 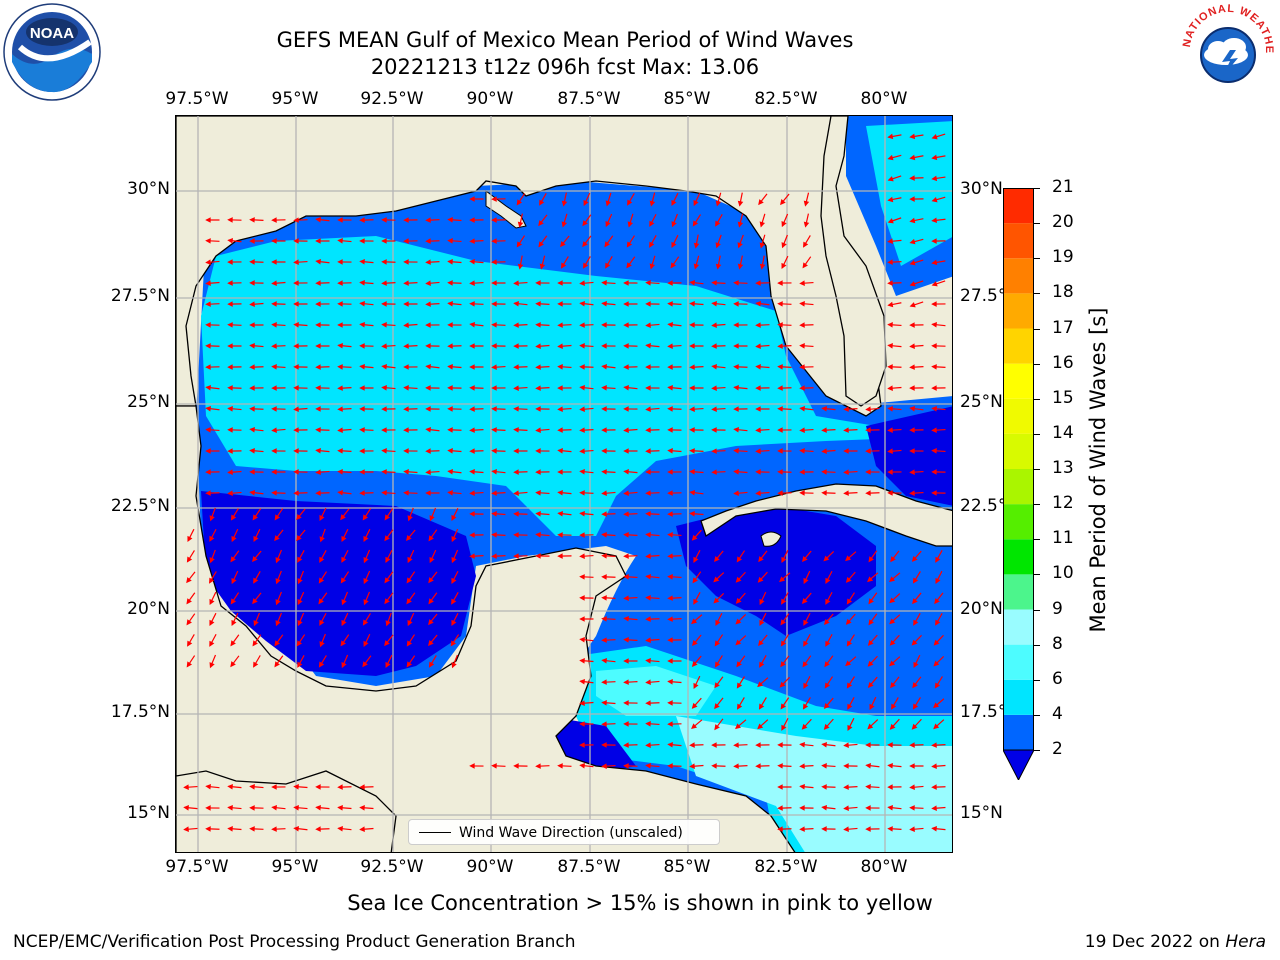 I want to click on chart-subtitle: 20221213 t12z 096h fcst Max: 13.06, so click(x=565, y=67).